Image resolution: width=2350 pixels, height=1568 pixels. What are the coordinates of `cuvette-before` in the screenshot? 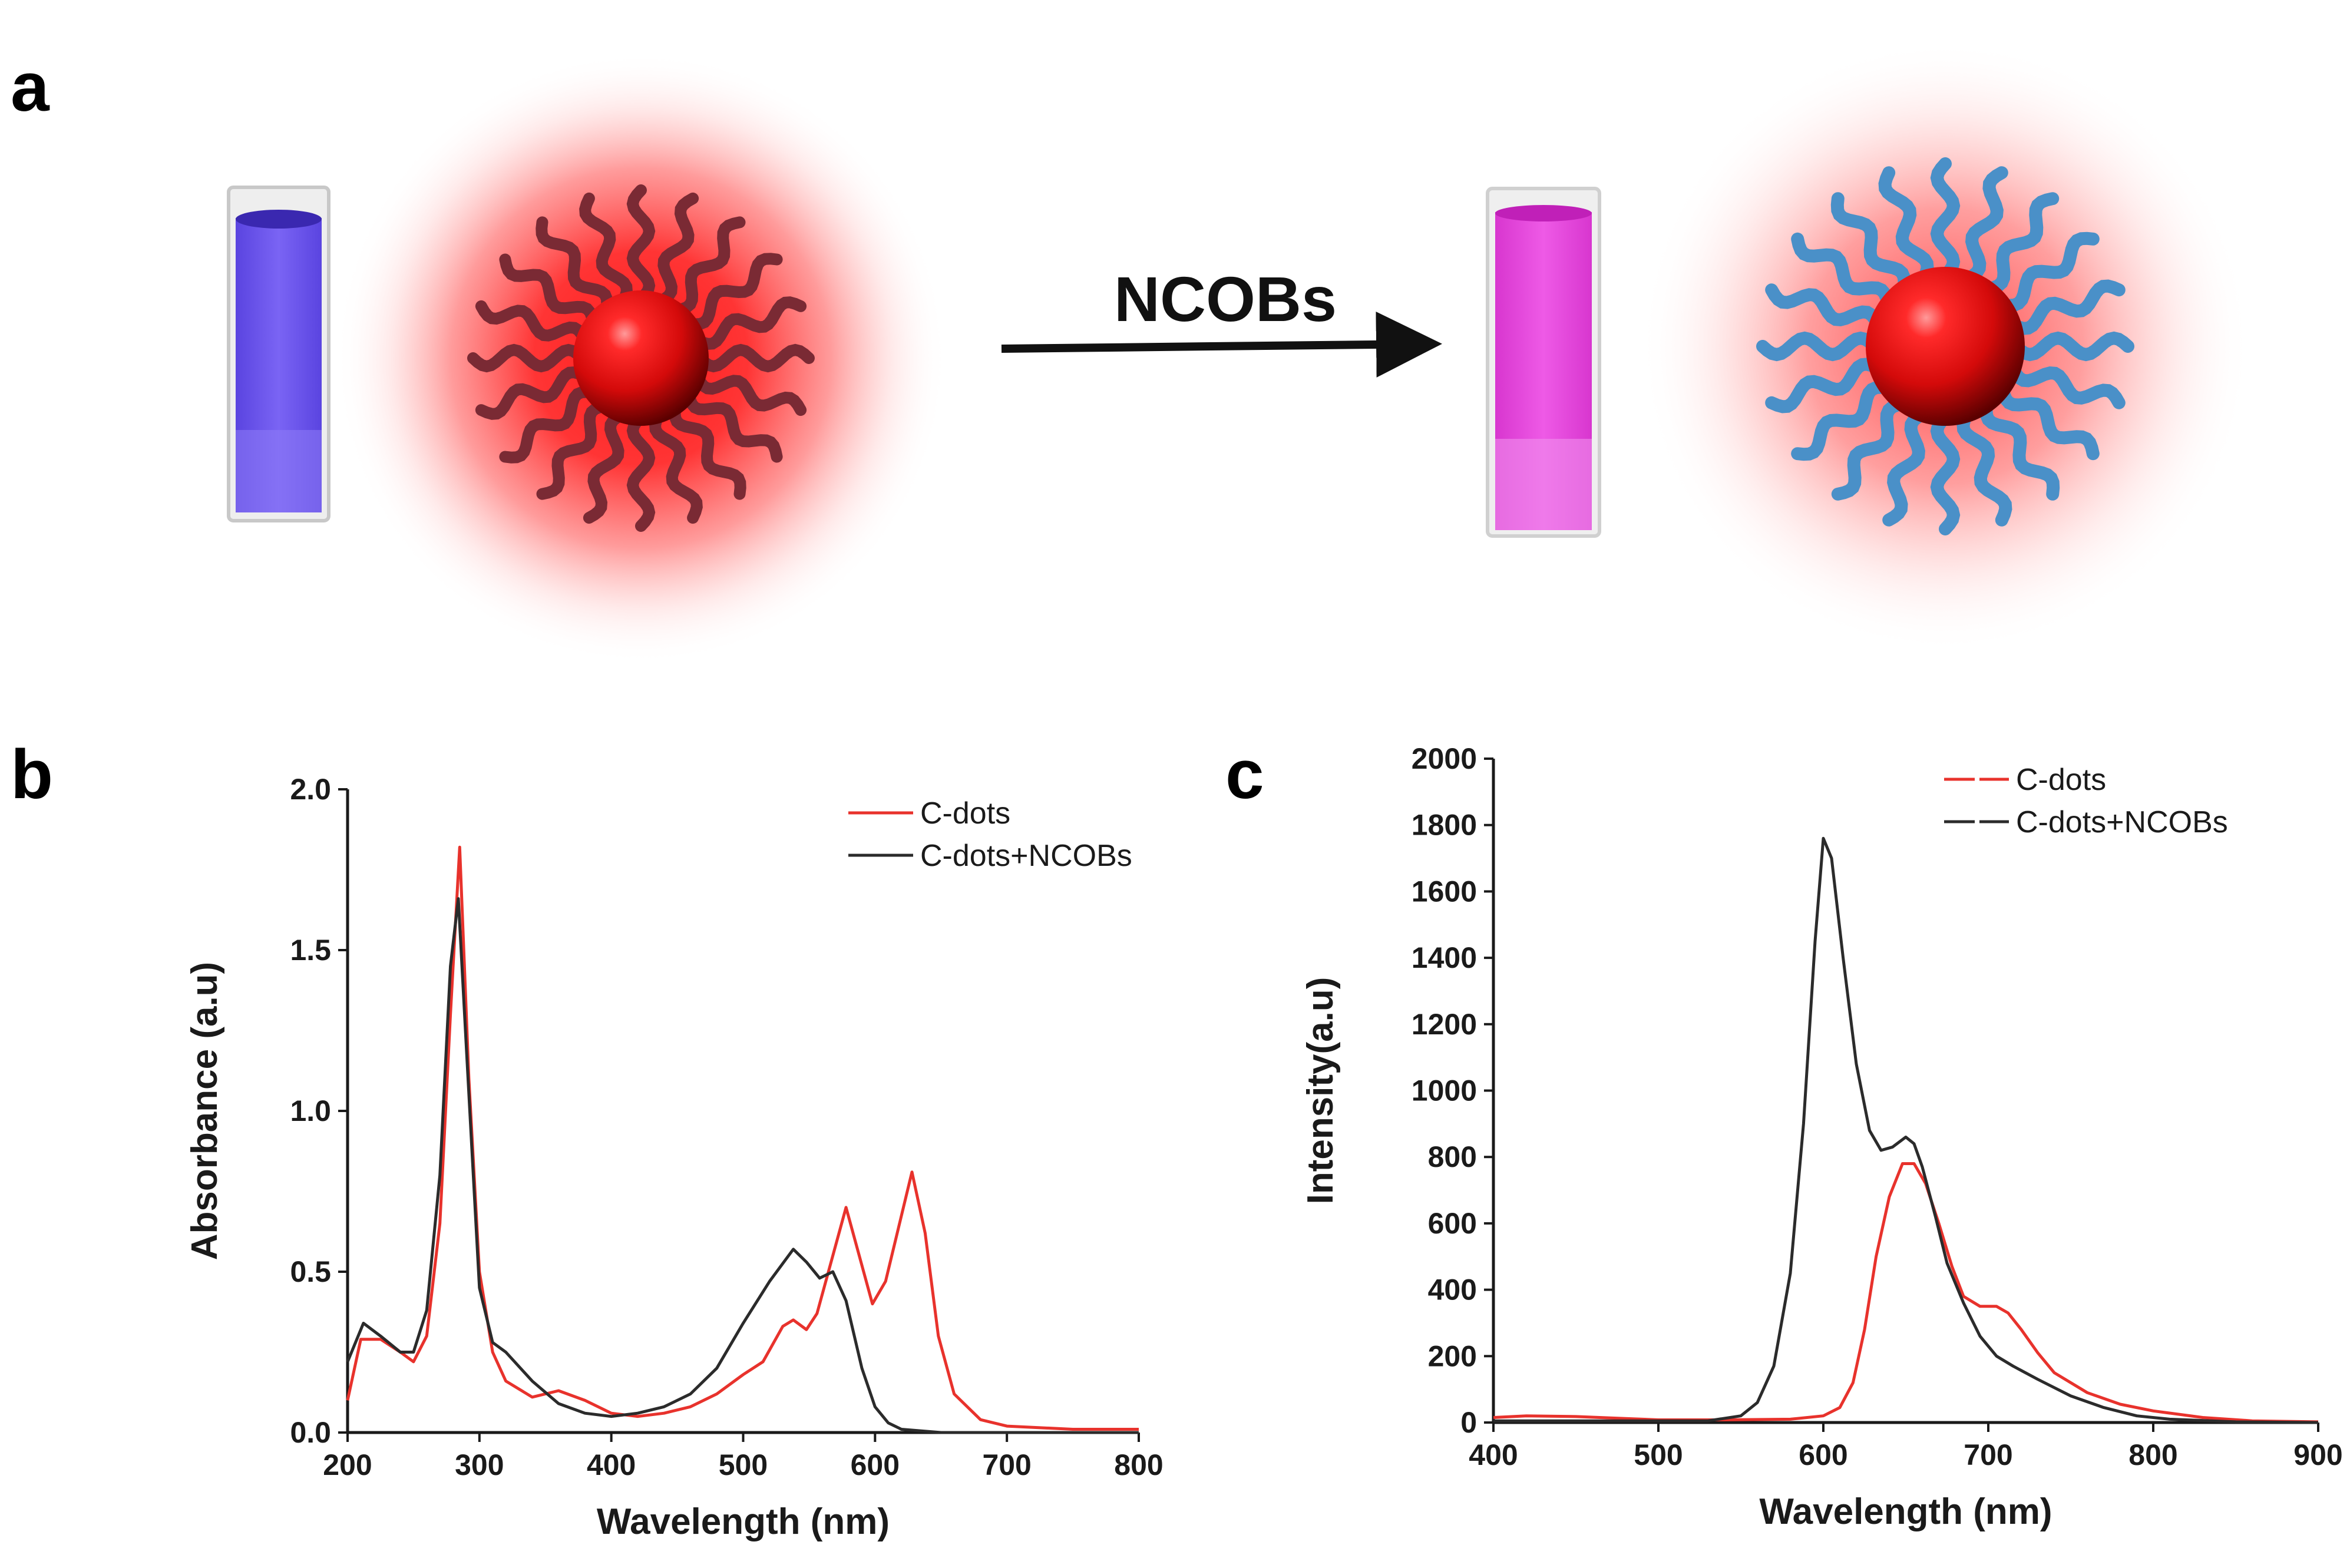 It's located at (278, 354).